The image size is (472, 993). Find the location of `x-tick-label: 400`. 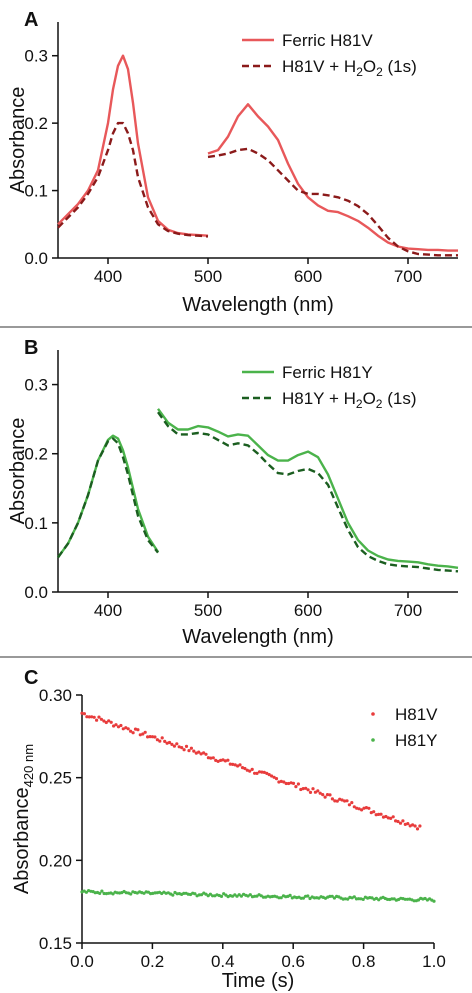

x-tick-label: 400 is located at coordinates (108, 610).